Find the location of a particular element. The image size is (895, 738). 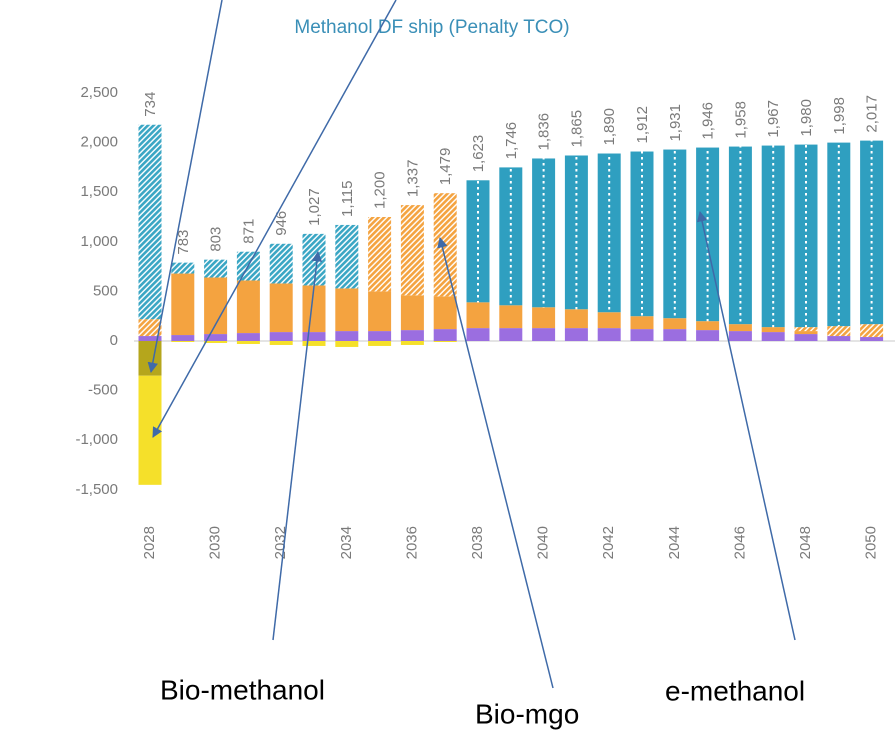

x-tick-label: 2046 is located at coordinates (739, 542).